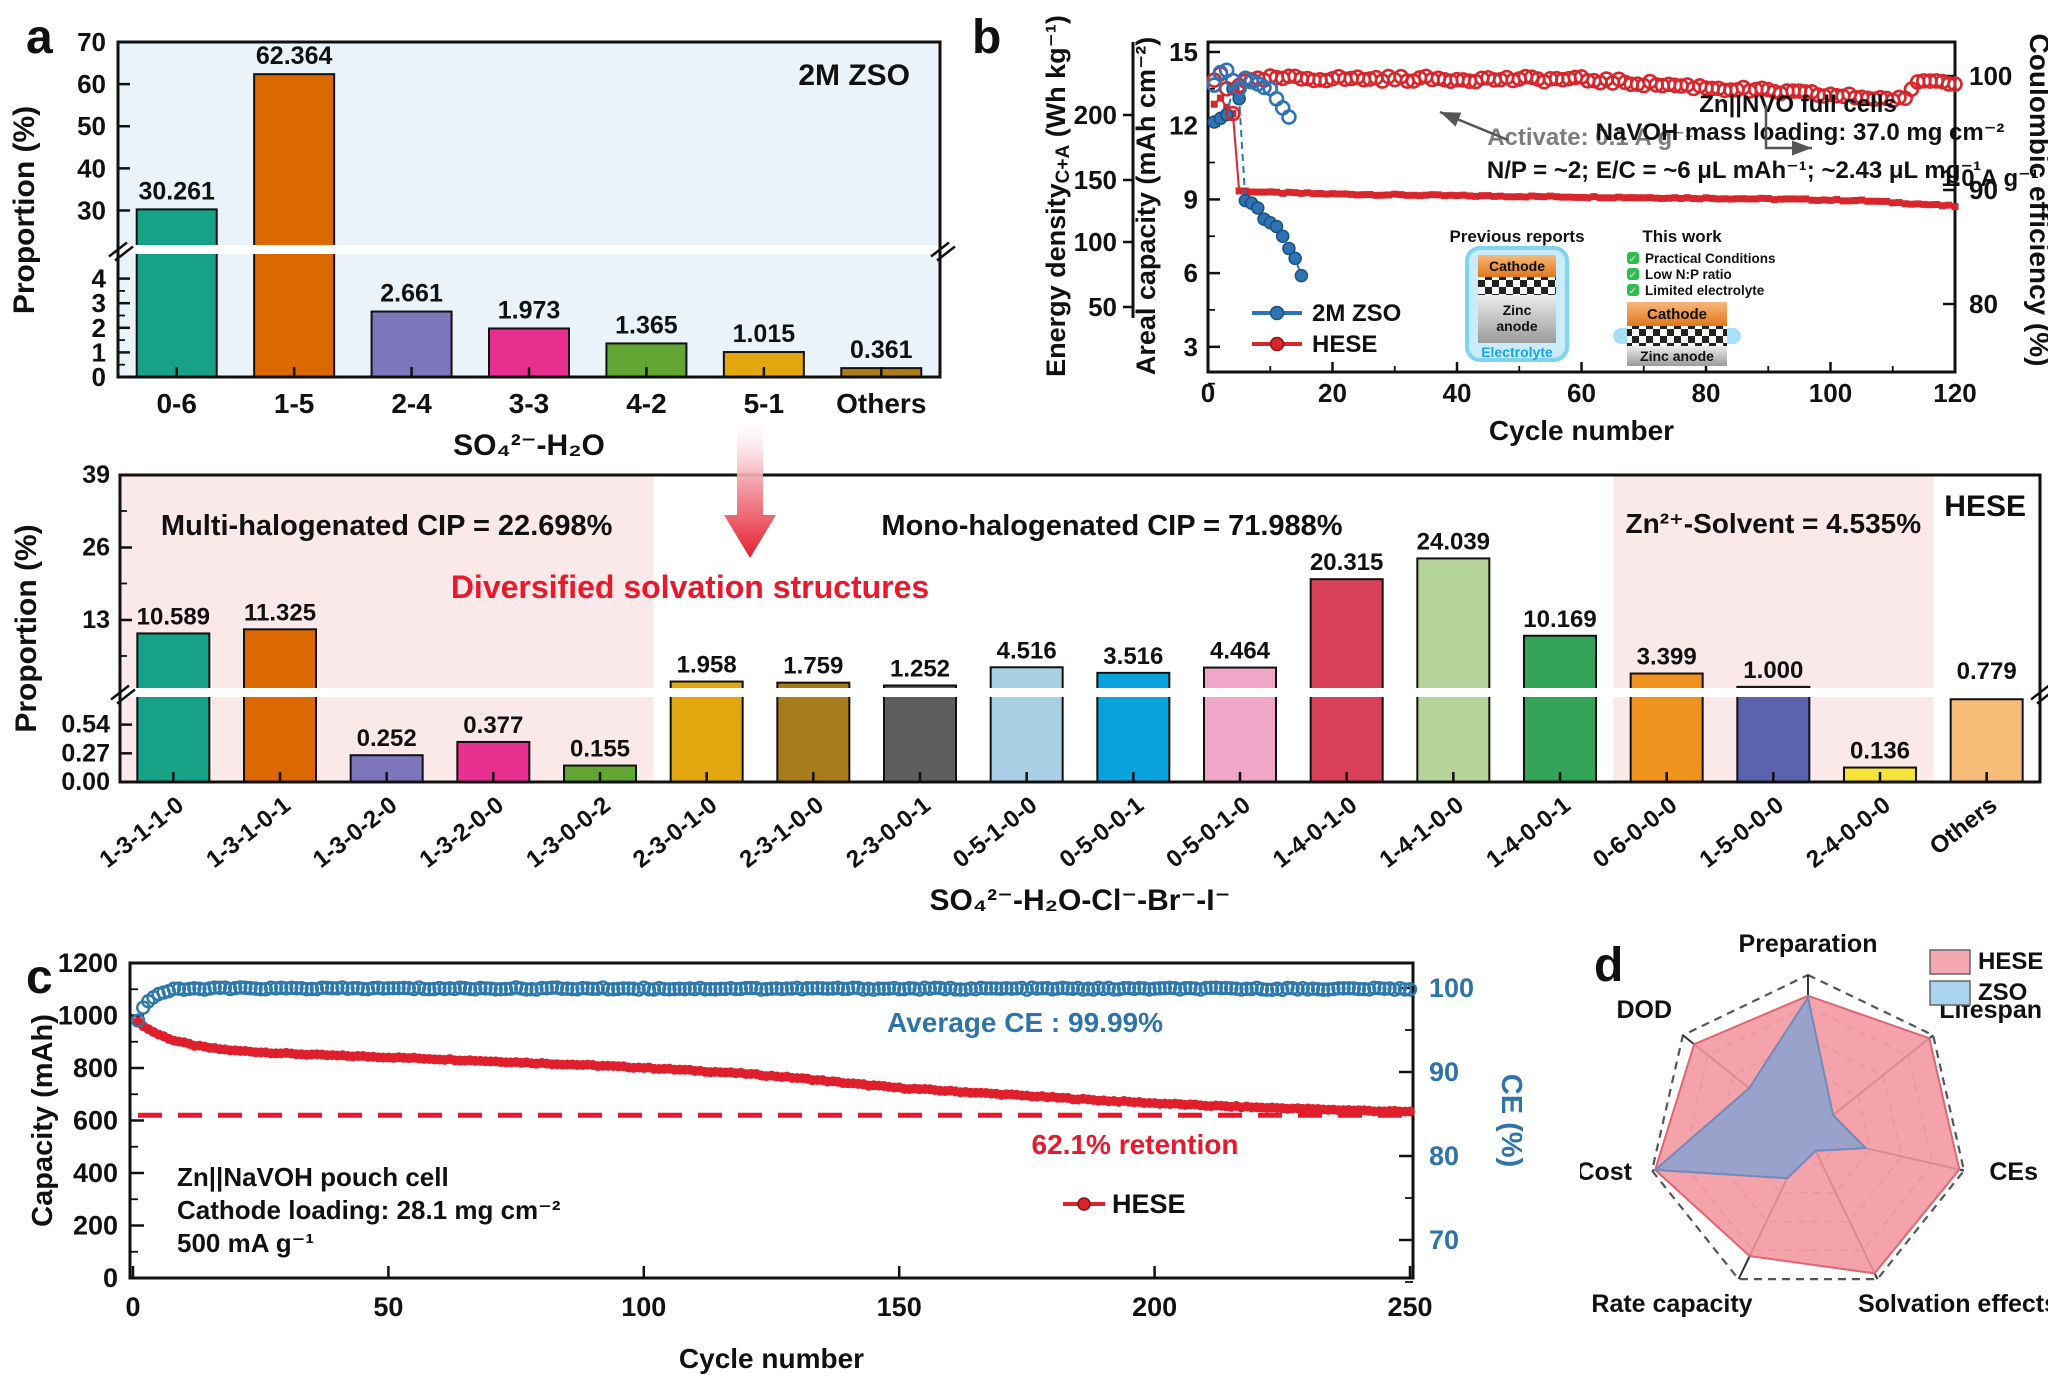  Describe the element at coordinates (99, 279) in the screenshot. I see `svg-text: 4` at that location.